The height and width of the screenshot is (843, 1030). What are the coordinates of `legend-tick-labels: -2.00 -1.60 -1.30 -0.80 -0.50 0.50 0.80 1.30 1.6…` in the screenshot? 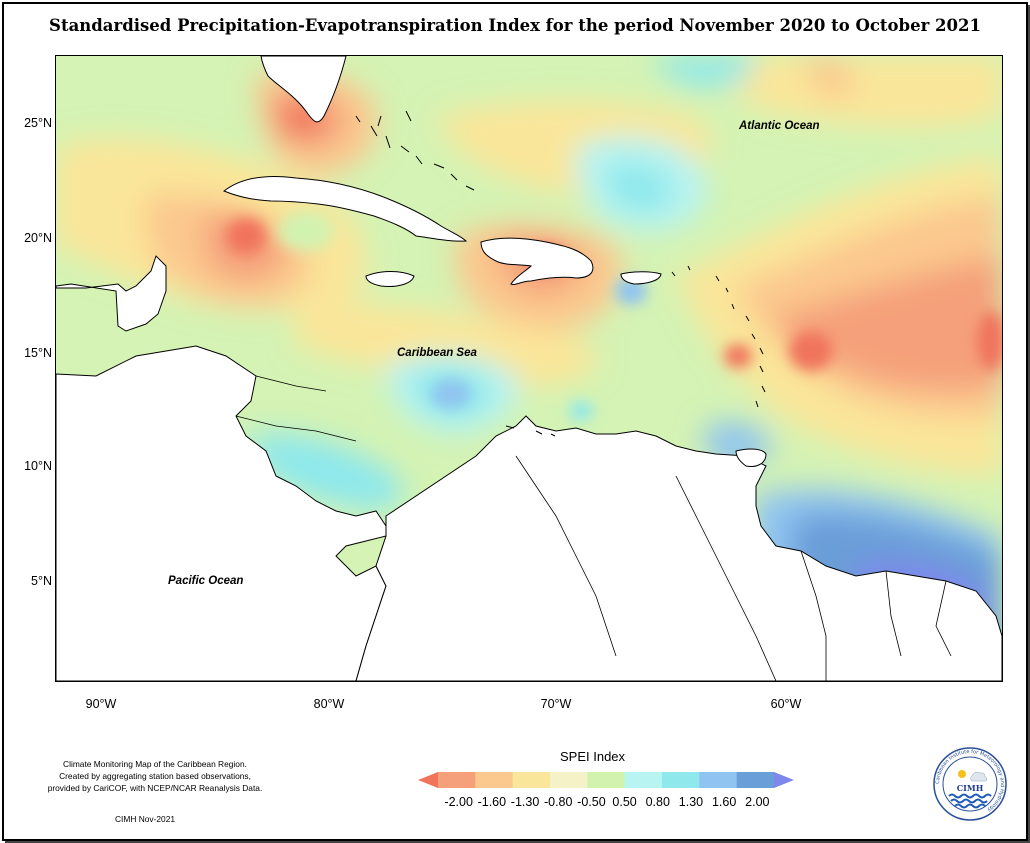 It's located at (610, 803).